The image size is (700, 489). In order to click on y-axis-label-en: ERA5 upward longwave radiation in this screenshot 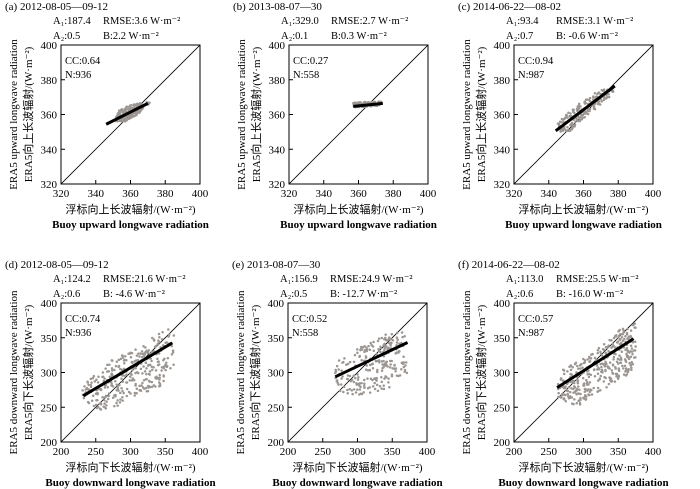, I will do `click(467, 114)`.